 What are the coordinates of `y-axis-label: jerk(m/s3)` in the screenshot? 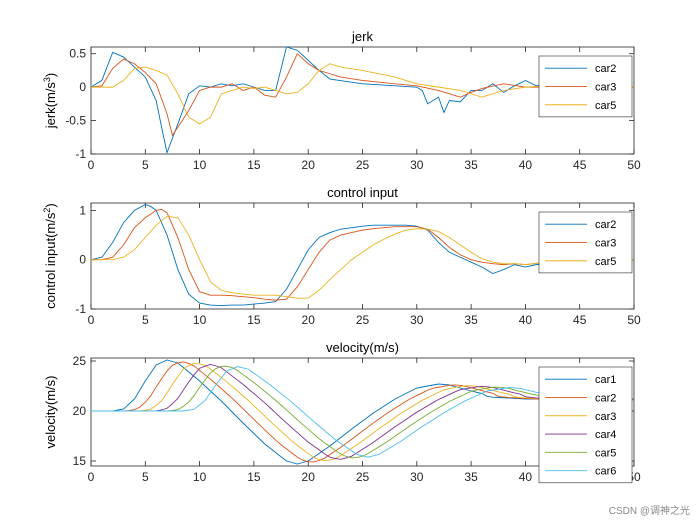 It's located at (50, 101).